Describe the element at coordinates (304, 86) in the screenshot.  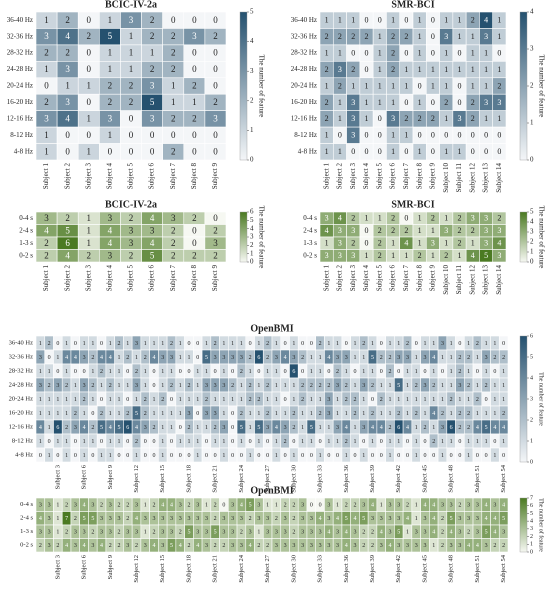
I see `y-tick-label: 20-24 Hz` at that location.